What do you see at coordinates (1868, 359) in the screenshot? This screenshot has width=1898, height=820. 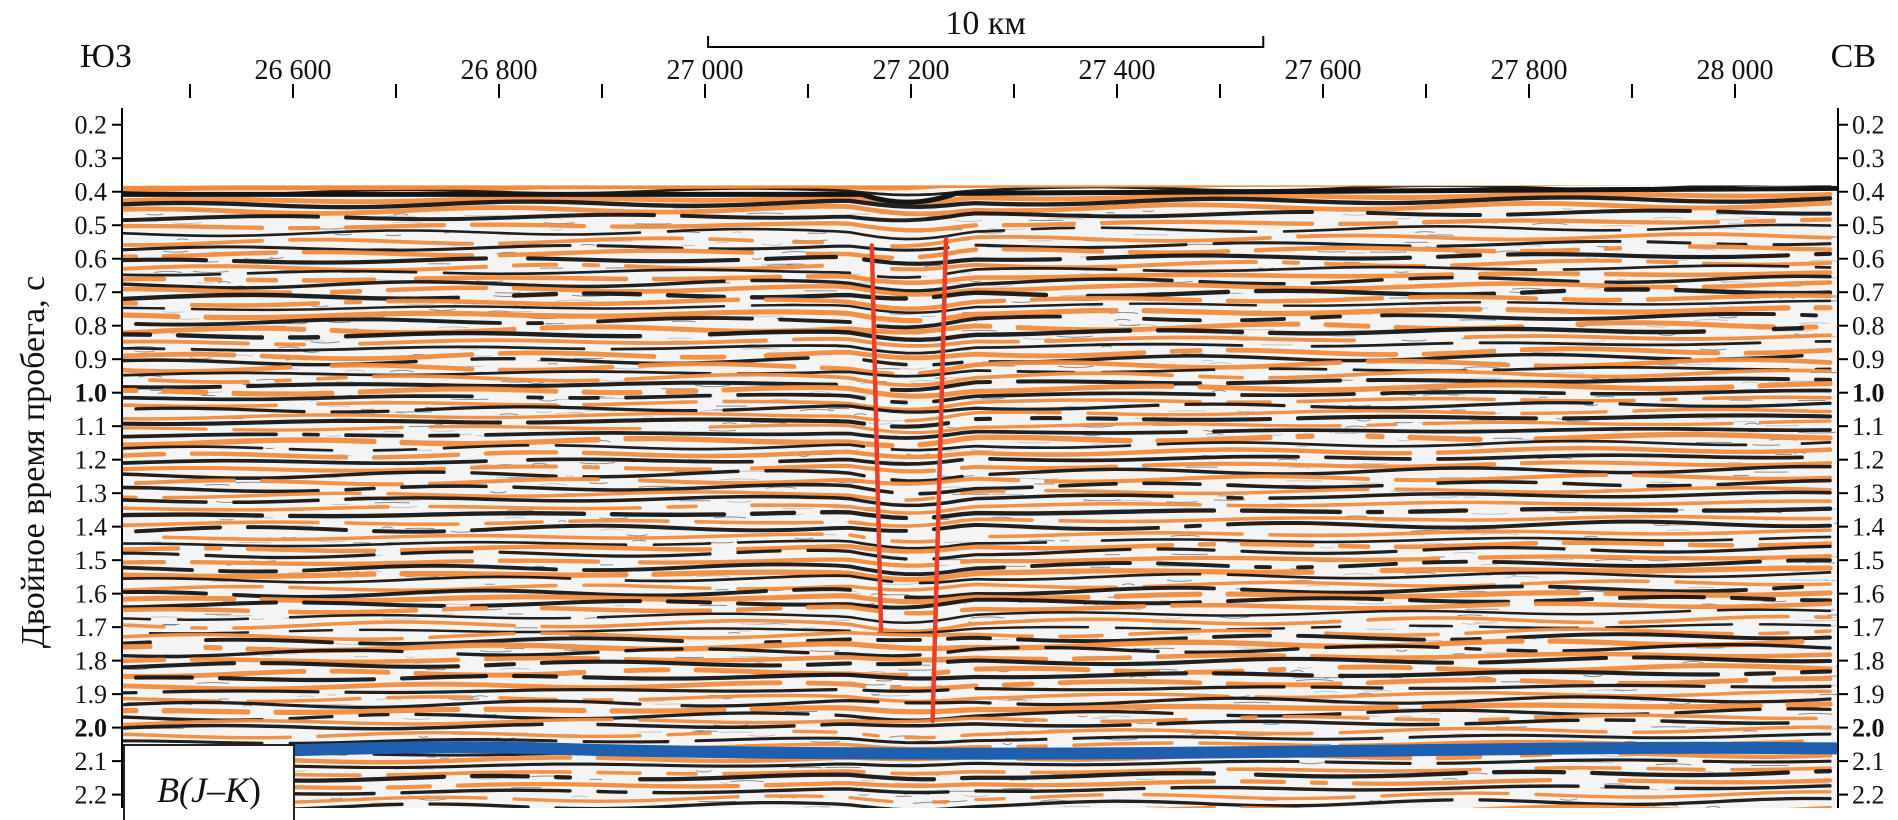 I see `right-axis-tick-label: 0.9` at bounding box center [1868, 359].